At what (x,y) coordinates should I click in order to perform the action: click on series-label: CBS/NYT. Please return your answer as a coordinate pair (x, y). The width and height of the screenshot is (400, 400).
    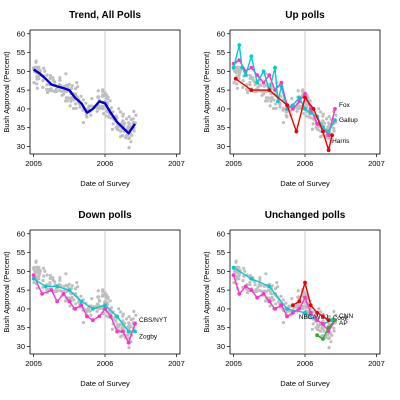
    Looking at the image, I should click on (153, 320).